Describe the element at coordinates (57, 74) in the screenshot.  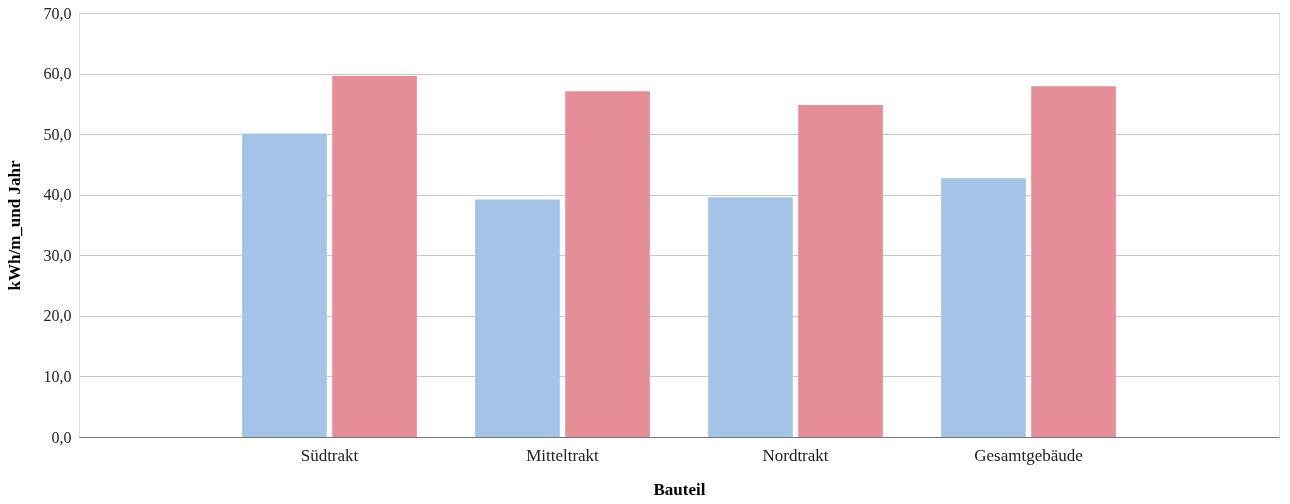
I see `y-tick-label: 60,0` at that location.